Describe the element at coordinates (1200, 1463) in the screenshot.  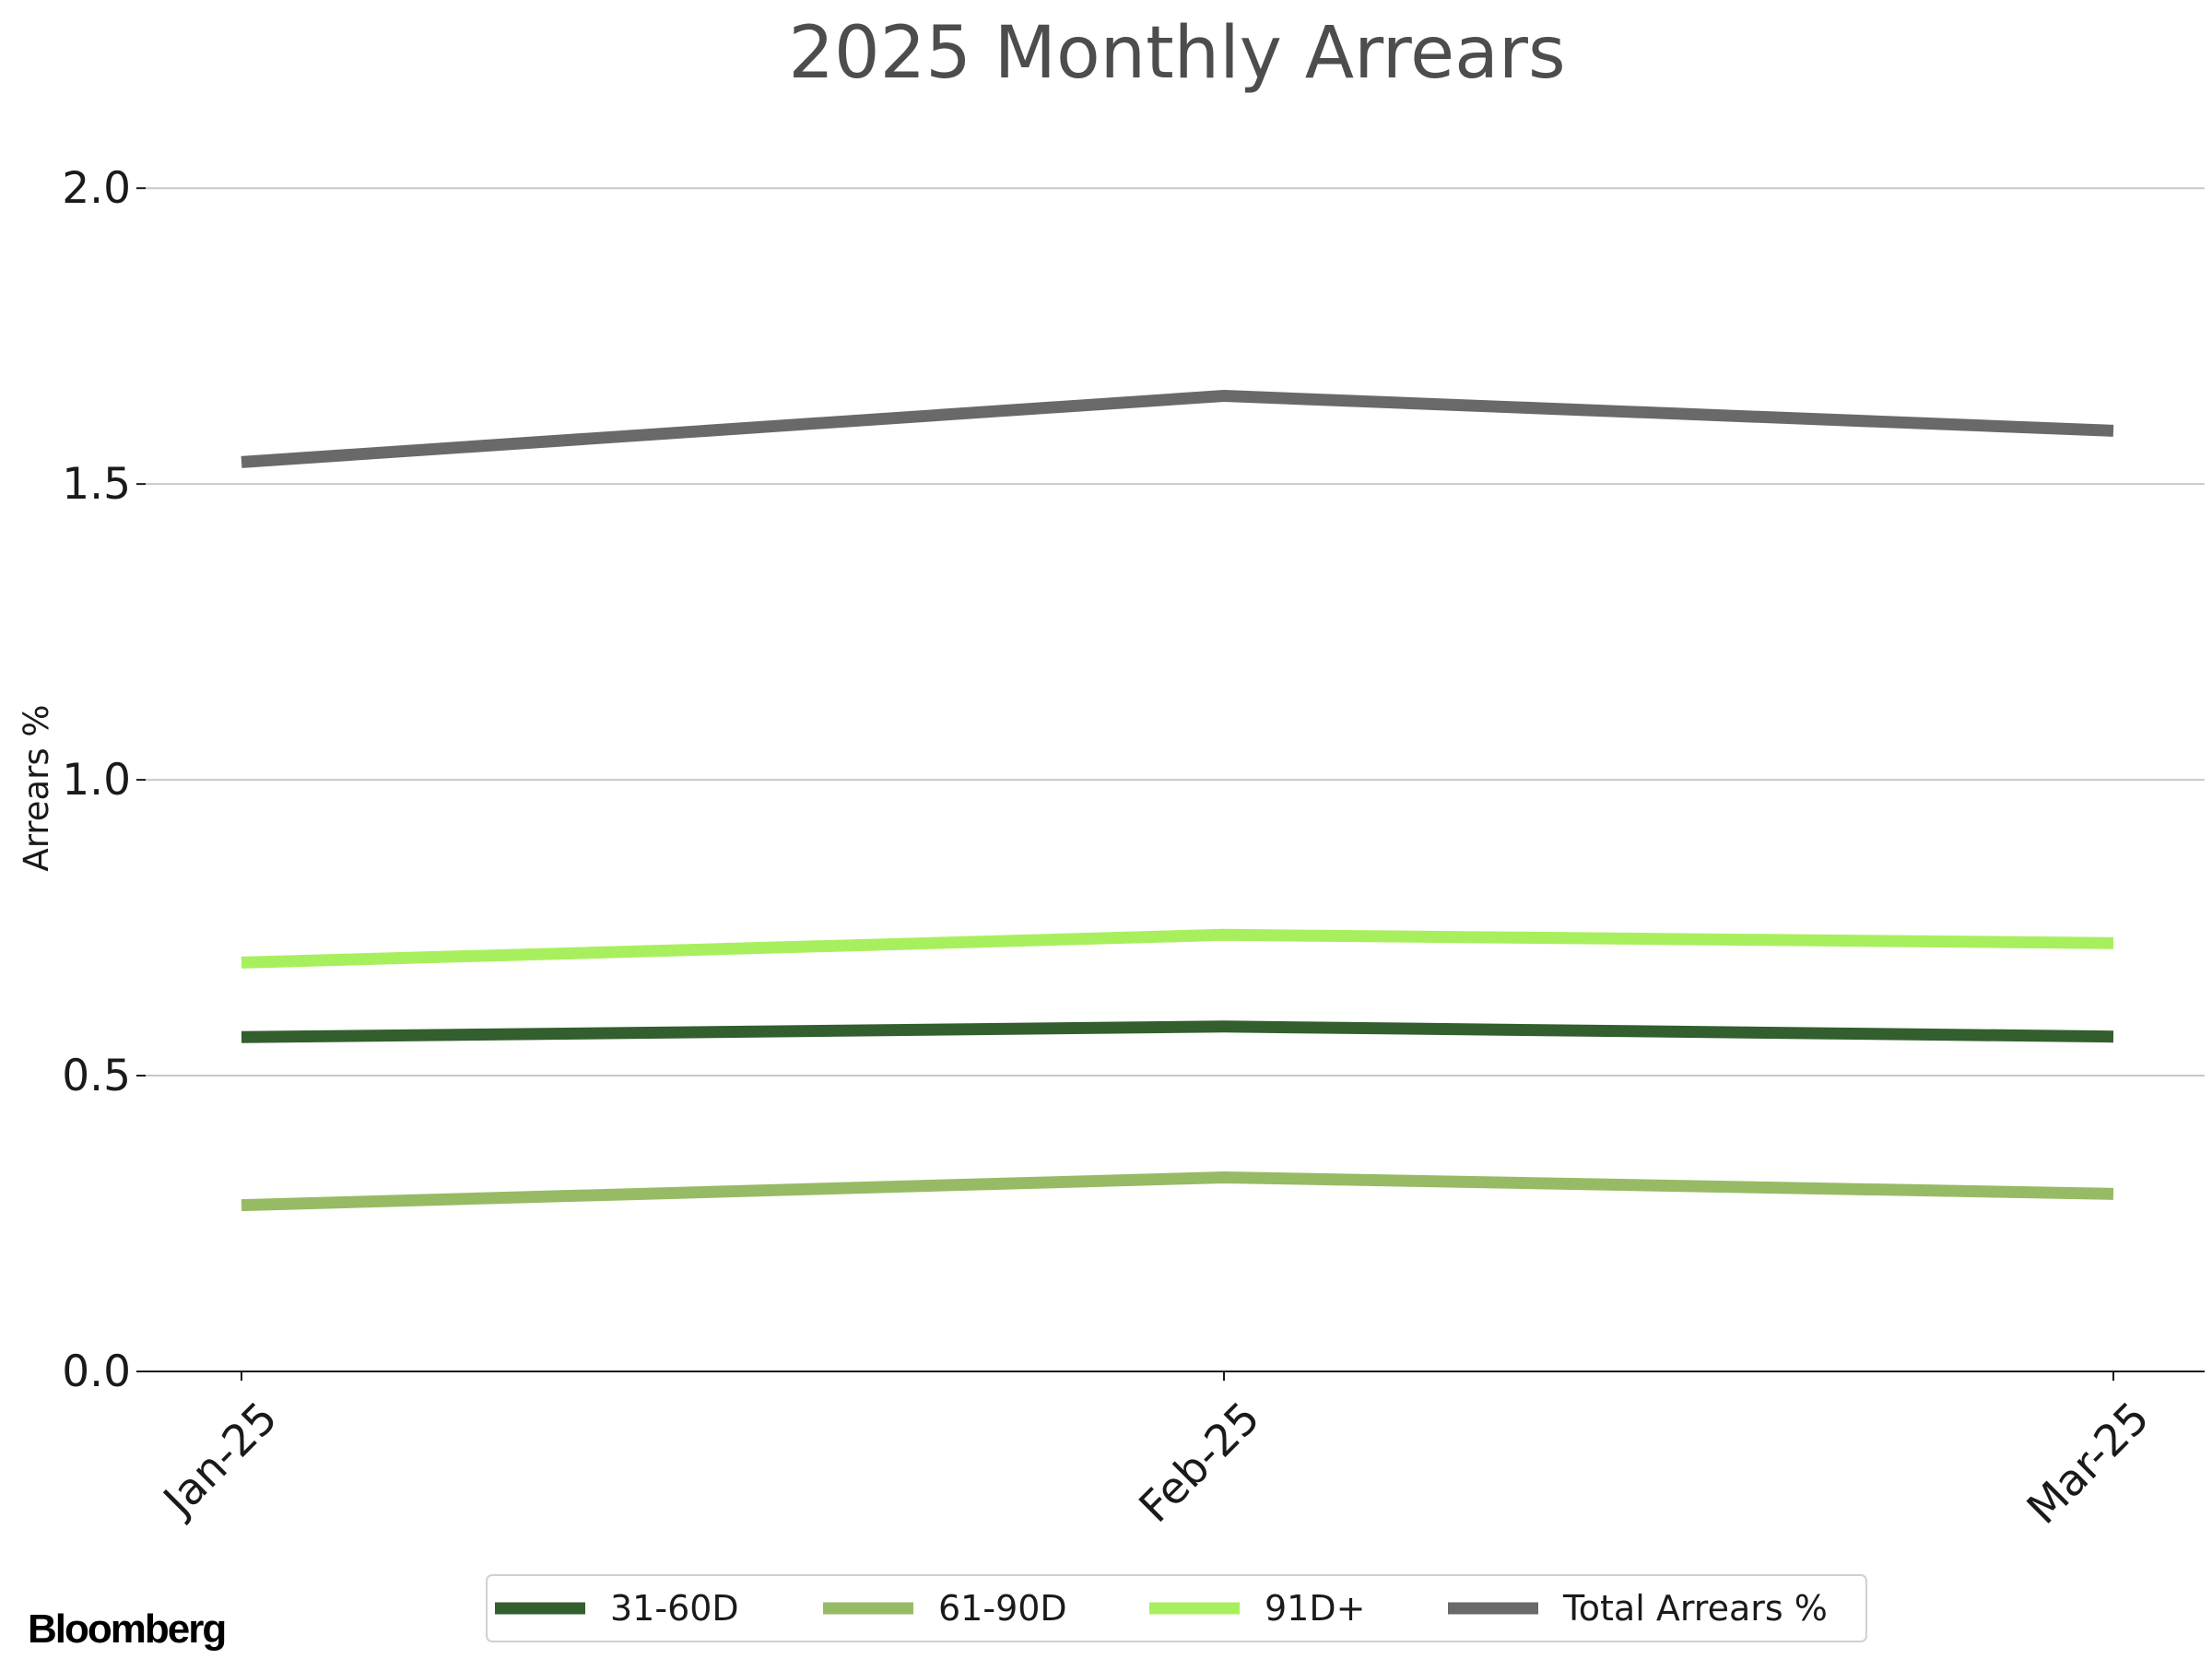
I see `x-tick-label: Feb-25` at that location.